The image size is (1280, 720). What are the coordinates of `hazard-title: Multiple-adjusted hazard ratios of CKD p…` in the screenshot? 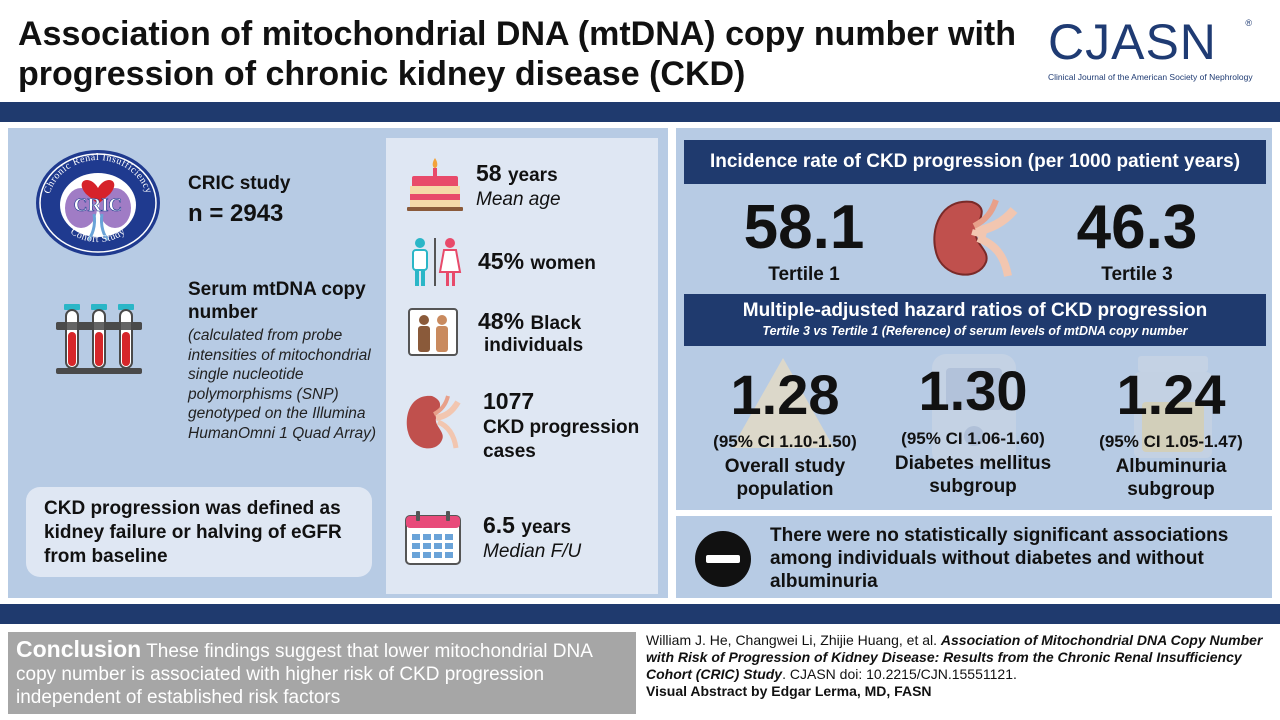 It's located at (975, 310).